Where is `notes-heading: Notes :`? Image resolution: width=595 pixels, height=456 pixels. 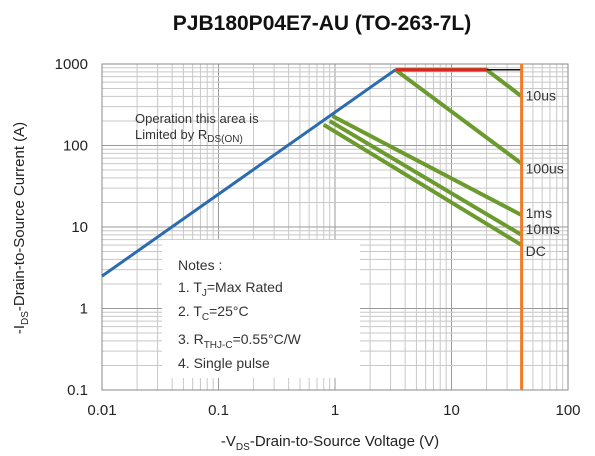
notes-heading: Notes : is located at coordinates (200, 265).